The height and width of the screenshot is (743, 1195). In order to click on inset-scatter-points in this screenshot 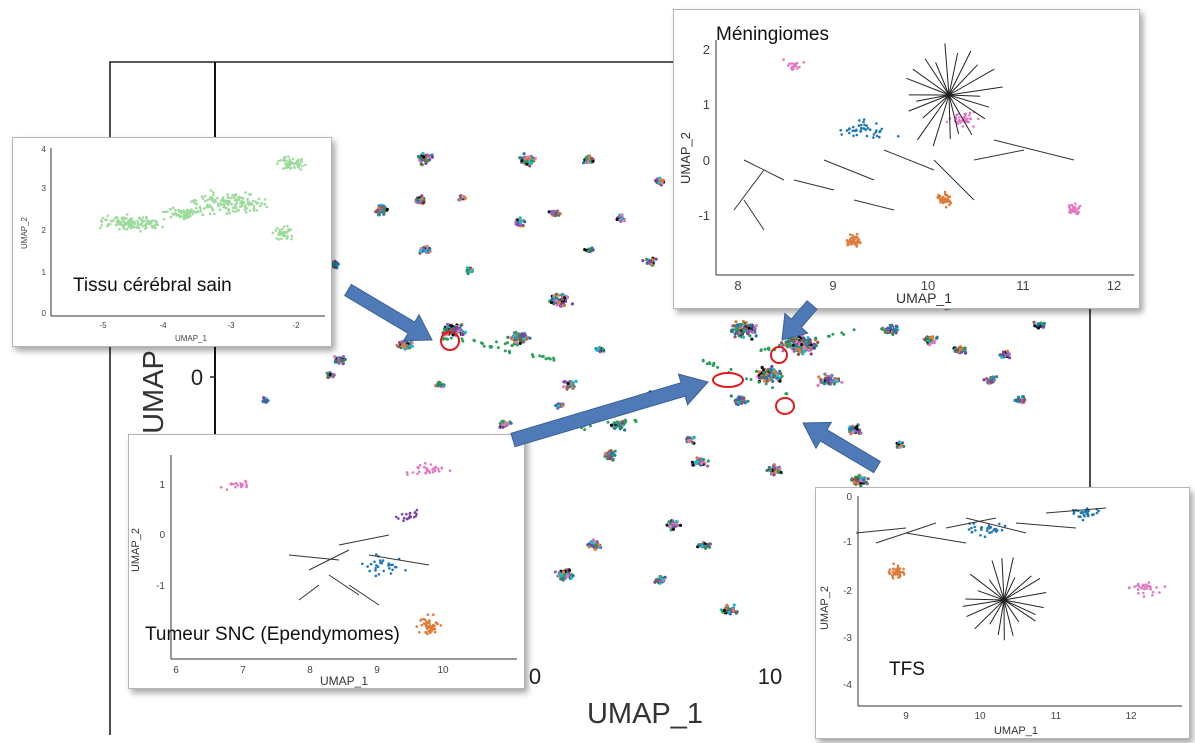, I will do `click(907, 145)`.